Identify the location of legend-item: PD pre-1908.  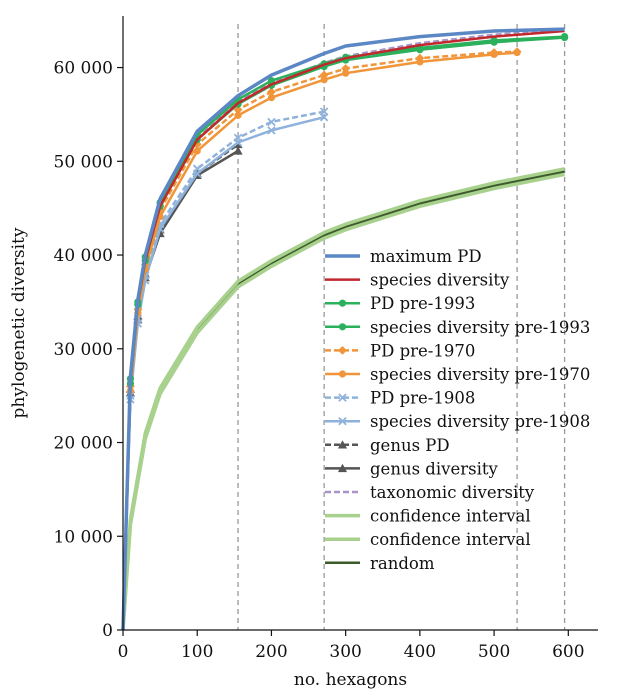
(400, 398).